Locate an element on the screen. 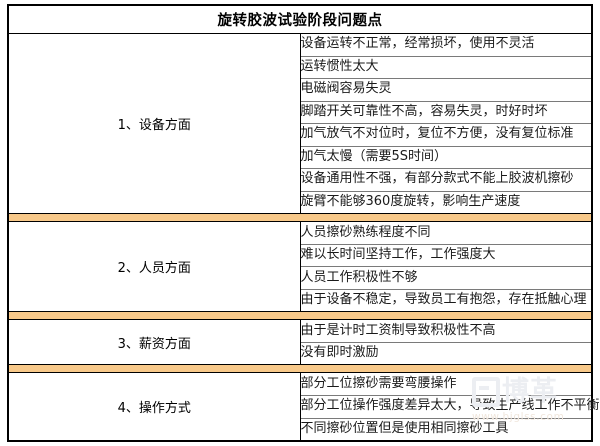  title-row: 旋转胶波试验阶段问题点 is located at coordinates (300, 20).